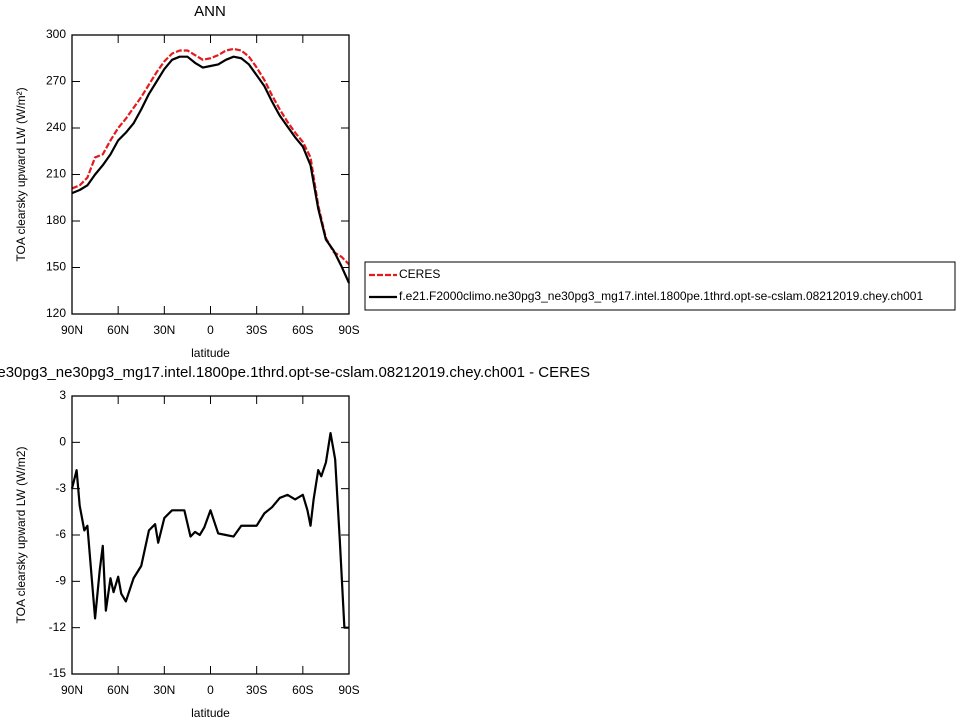 The width and height of the screenshot is (960, 723). What do you see at coordinates (56, 220) in the screenshot?
I see `y-tick-label: 180` at bounding box center [56, 220].